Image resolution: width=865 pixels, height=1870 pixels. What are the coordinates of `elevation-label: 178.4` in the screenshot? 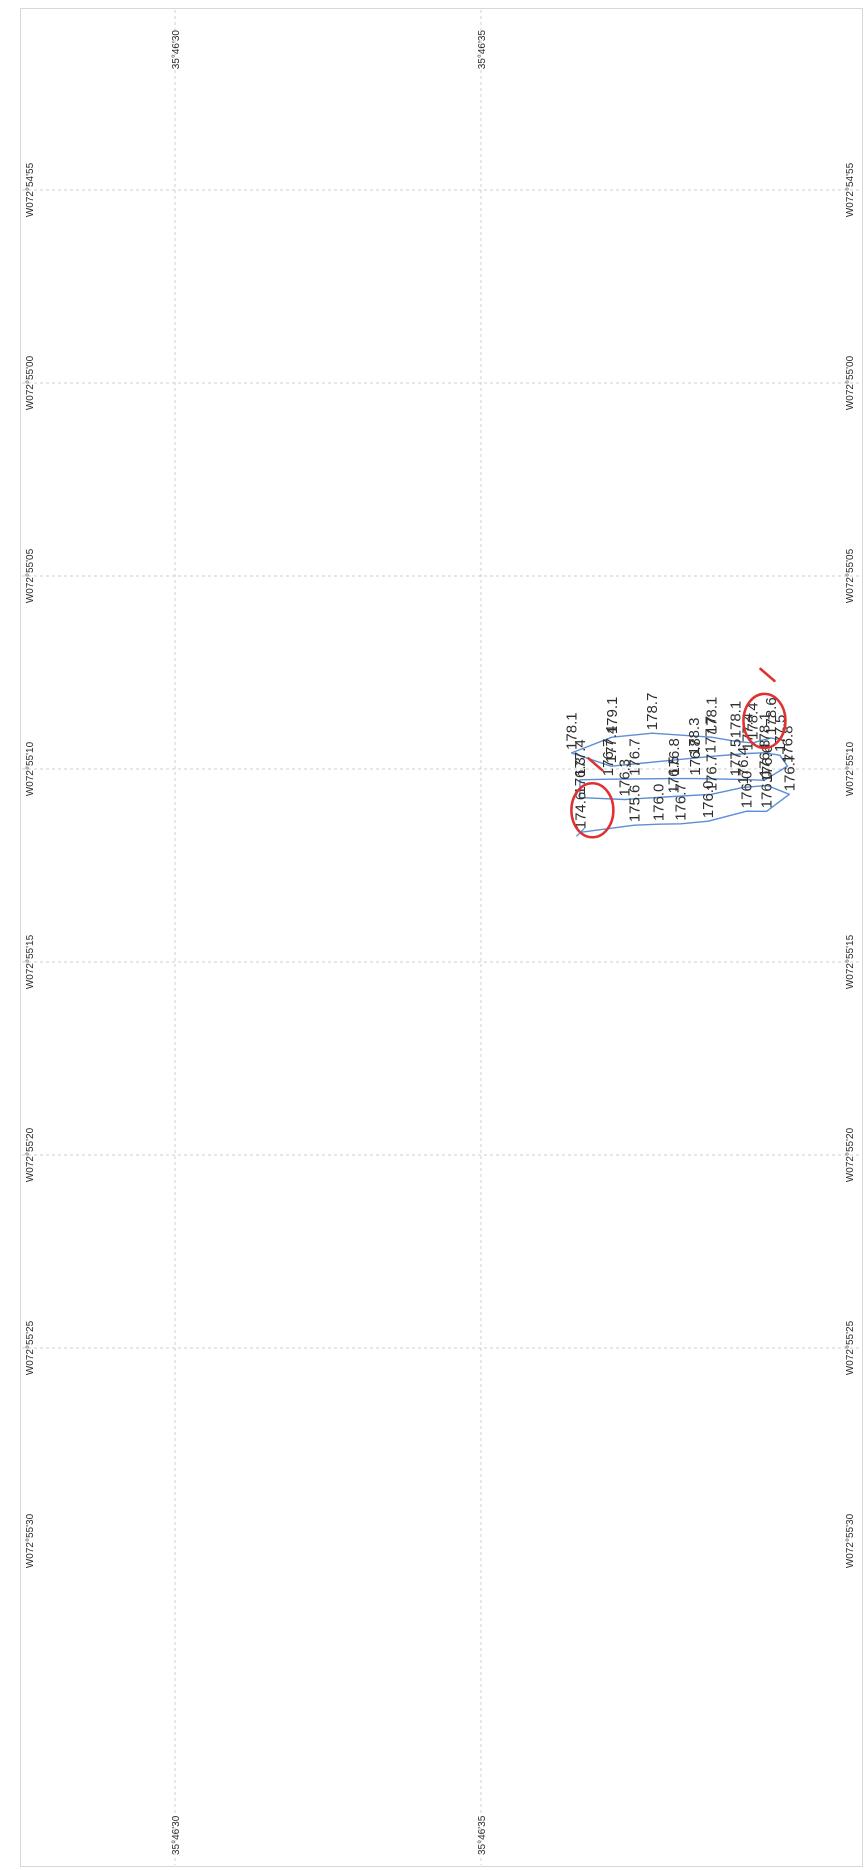 It's located at (752, 721).